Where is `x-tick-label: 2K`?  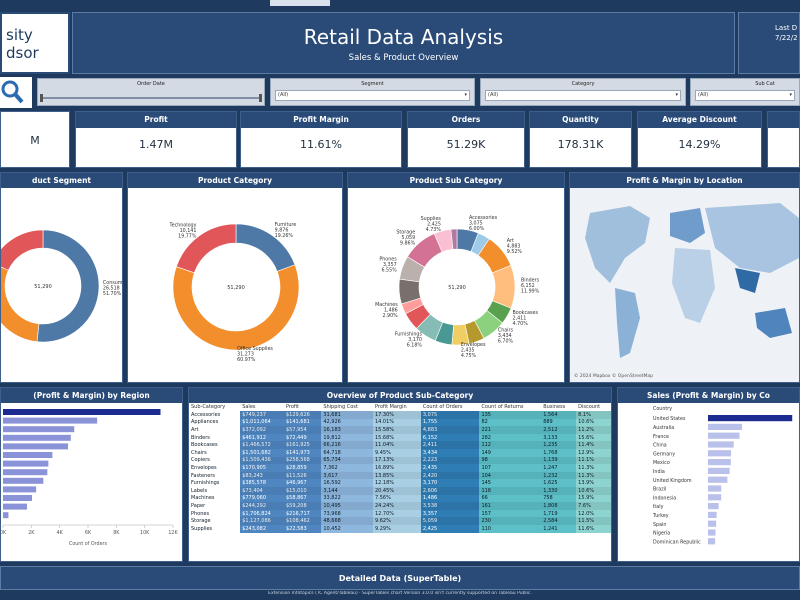 x-tick-label: 2K is located at coordinates (31, 533).